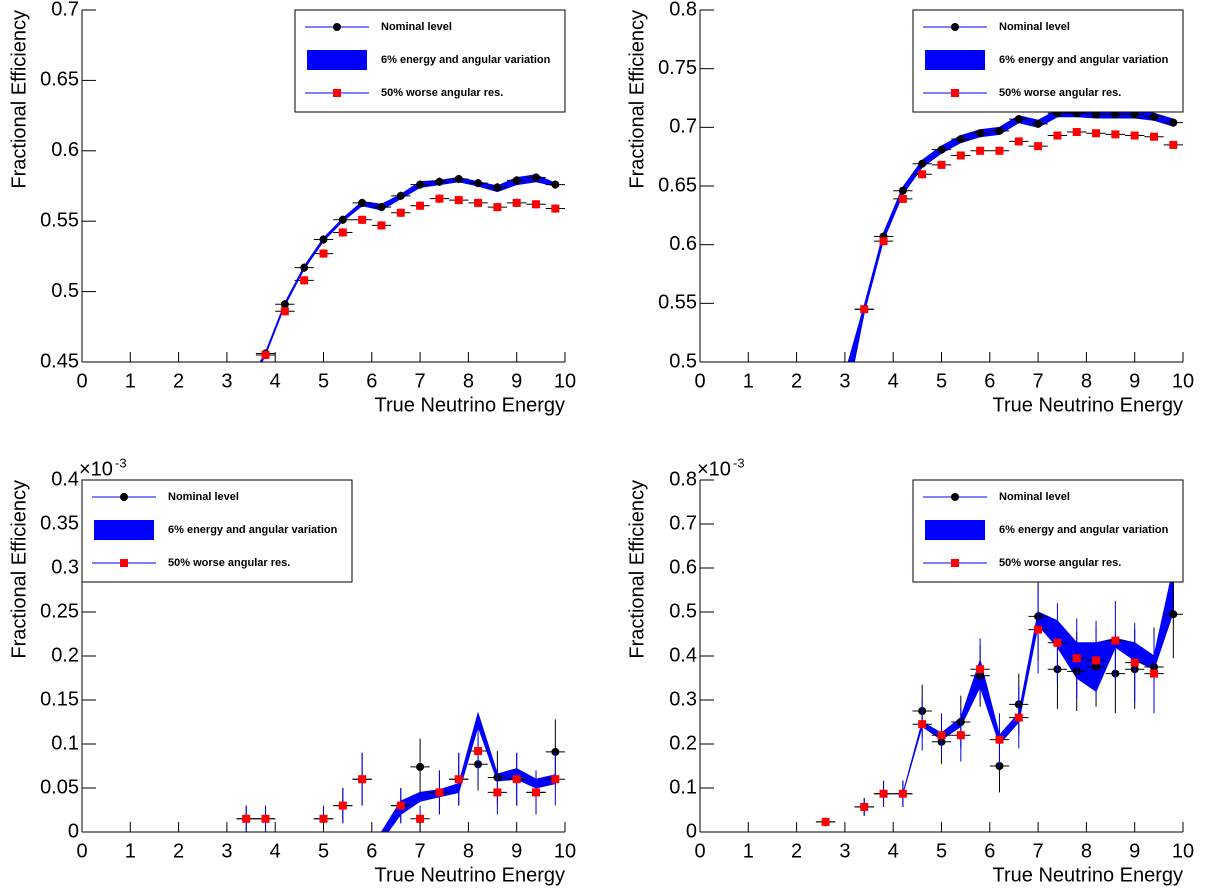  I want to click on y-tick-label: 0.8, so click(683, 10).